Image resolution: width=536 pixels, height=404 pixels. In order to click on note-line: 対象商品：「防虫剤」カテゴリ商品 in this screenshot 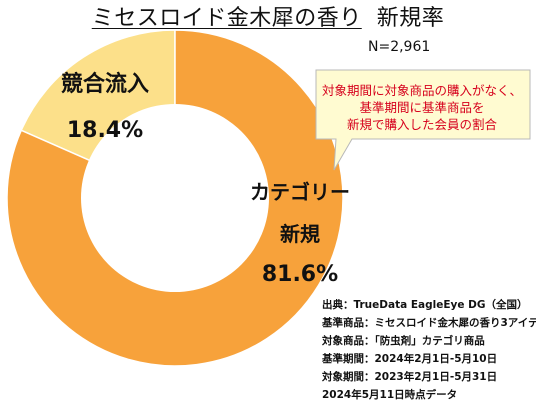, I will do `click(403, 341)`.